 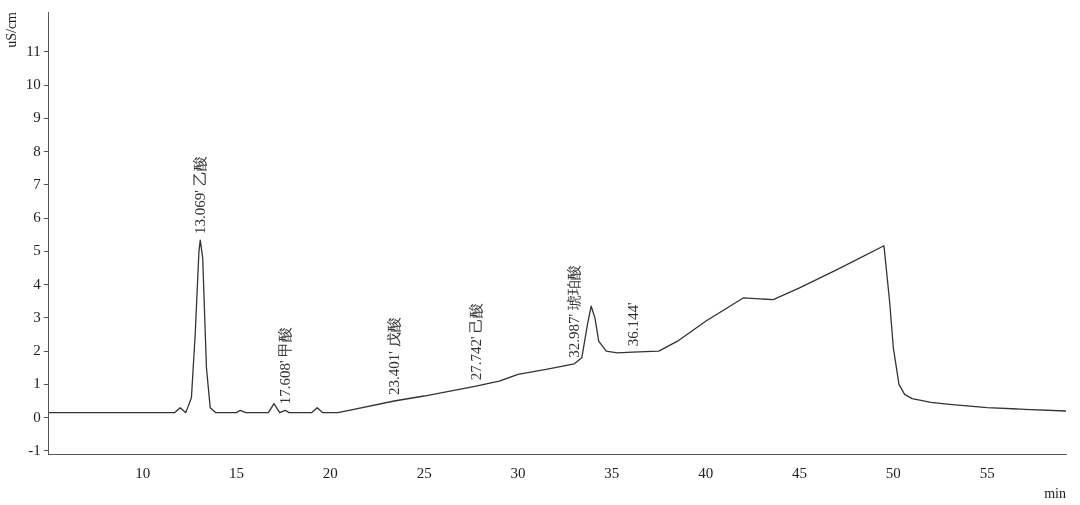 What do you see at coordinates (612, 473) in the screenshot?
I see `x-tick-label: 35` at bounding box center [612, 473].